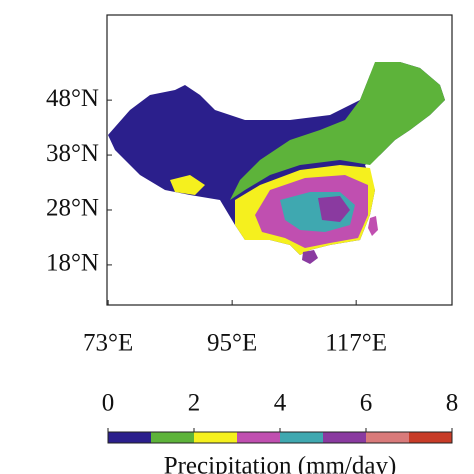 This screenshot has width=474, height=474. I want to click on x-tick-label: 95°E, so click(232, 343).